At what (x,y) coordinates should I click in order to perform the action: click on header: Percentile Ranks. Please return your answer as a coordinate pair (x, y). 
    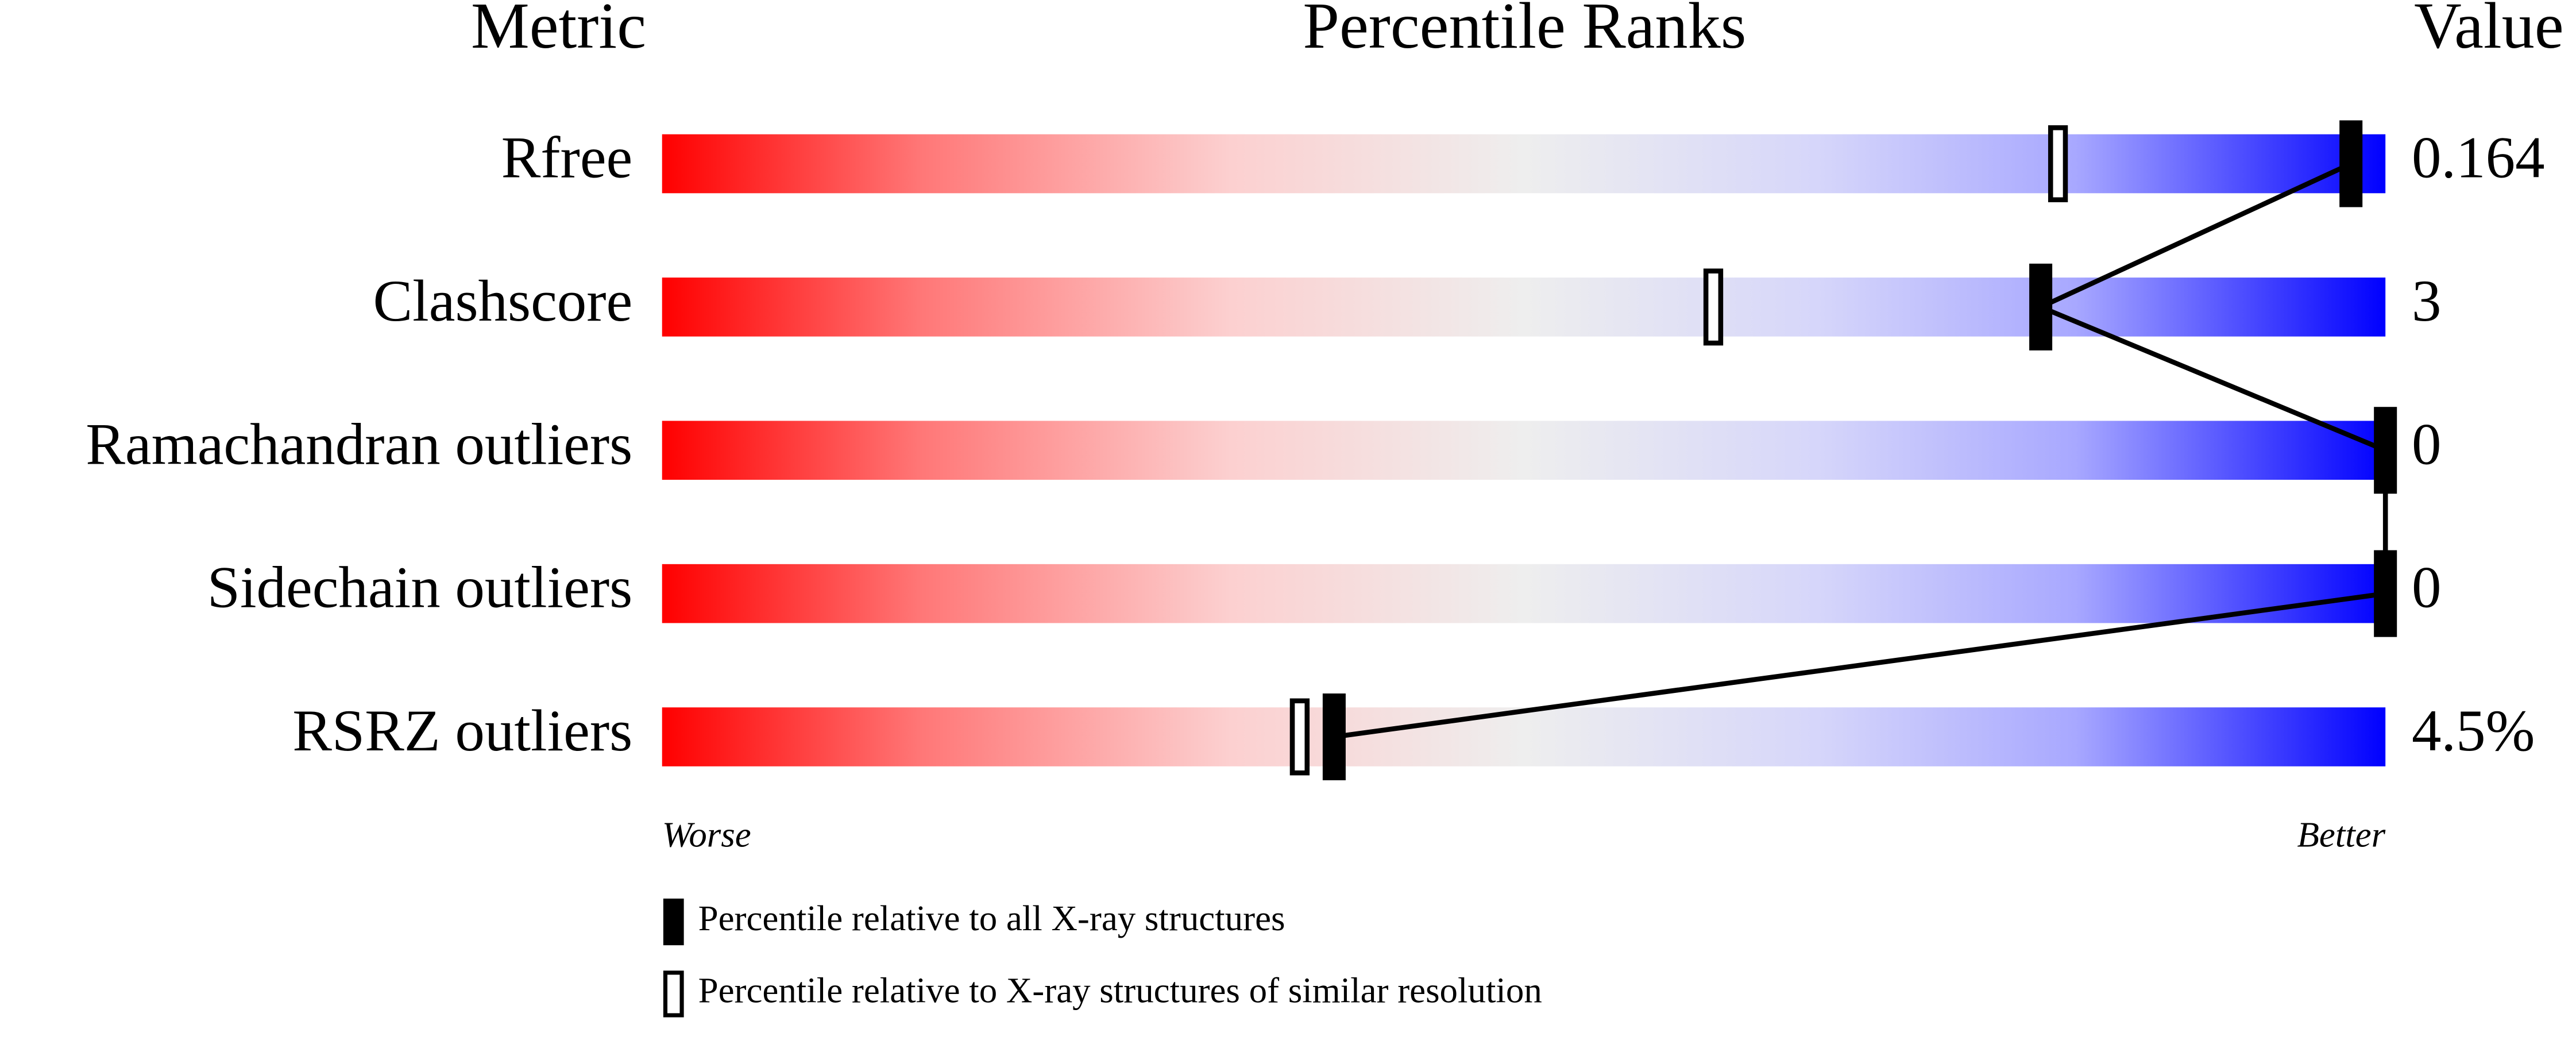
    Looking at the image, I should click on (1524, 31).